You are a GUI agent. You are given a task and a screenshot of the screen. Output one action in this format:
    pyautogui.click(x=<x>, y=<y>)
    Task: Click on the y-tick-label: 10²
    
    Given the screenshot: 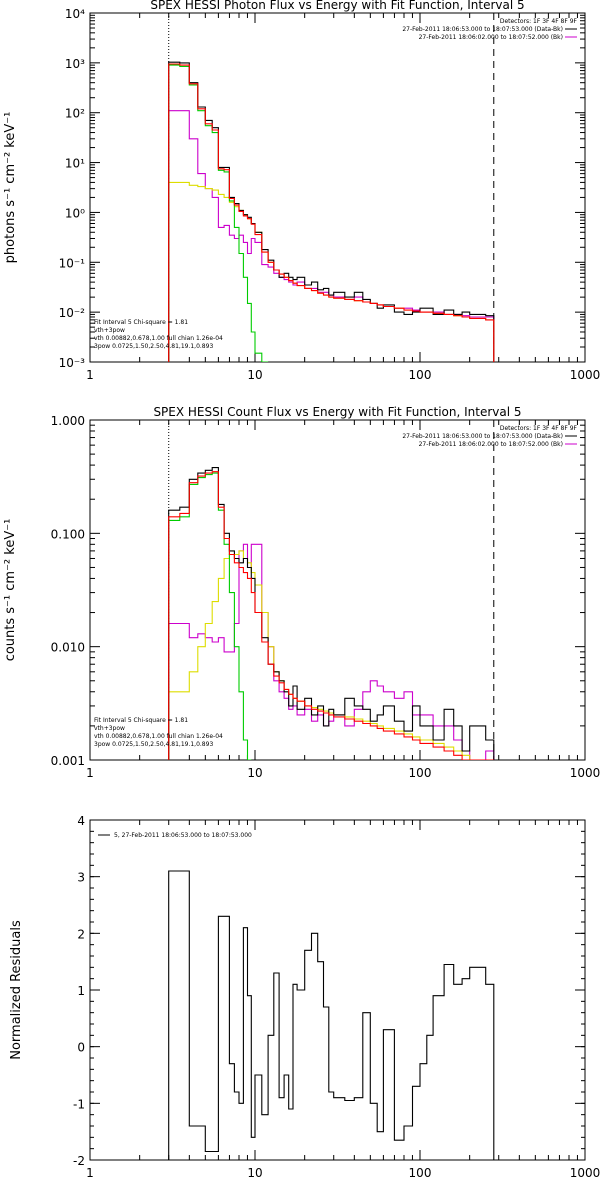 What is the action you would take?
    pyautogui.click(x=75, y=114)
    